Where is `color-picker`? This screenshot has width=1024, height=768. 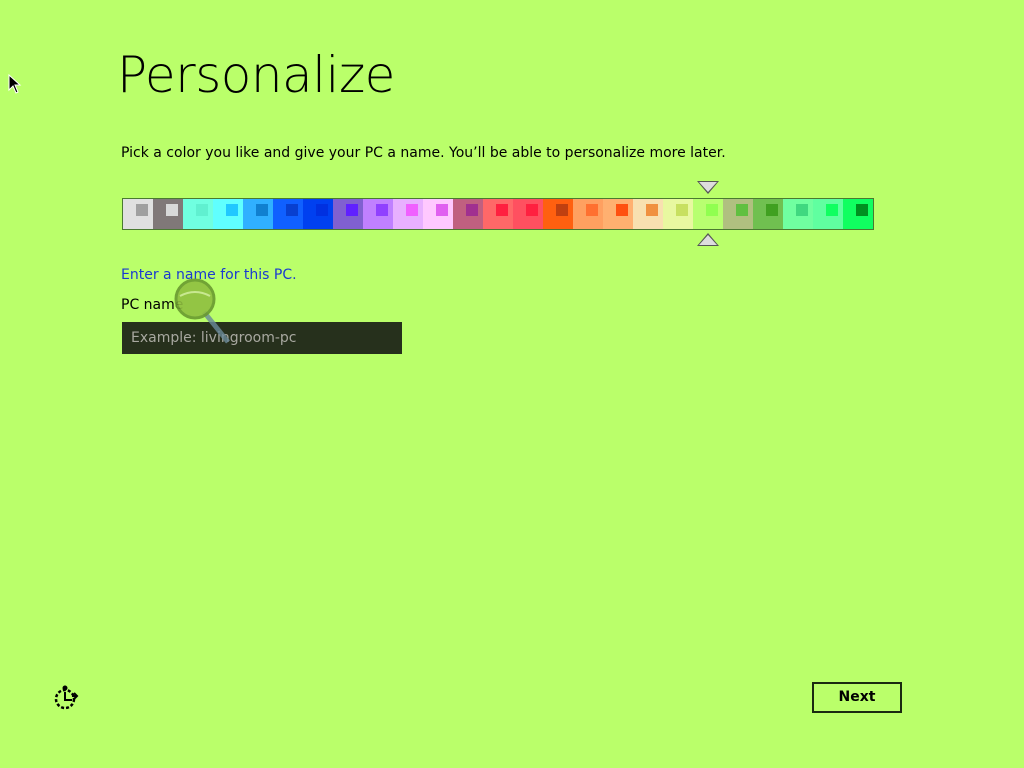 color-picker is located at coordinates (498, 214).